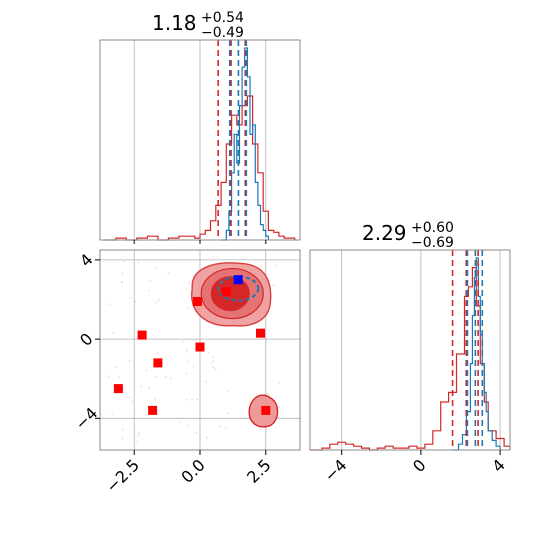 The image size is (550, 550). Describe the element at coordinates (192, 470) in the screenshot. I see `x-tick-label-2d-1: 0.0` at that location.